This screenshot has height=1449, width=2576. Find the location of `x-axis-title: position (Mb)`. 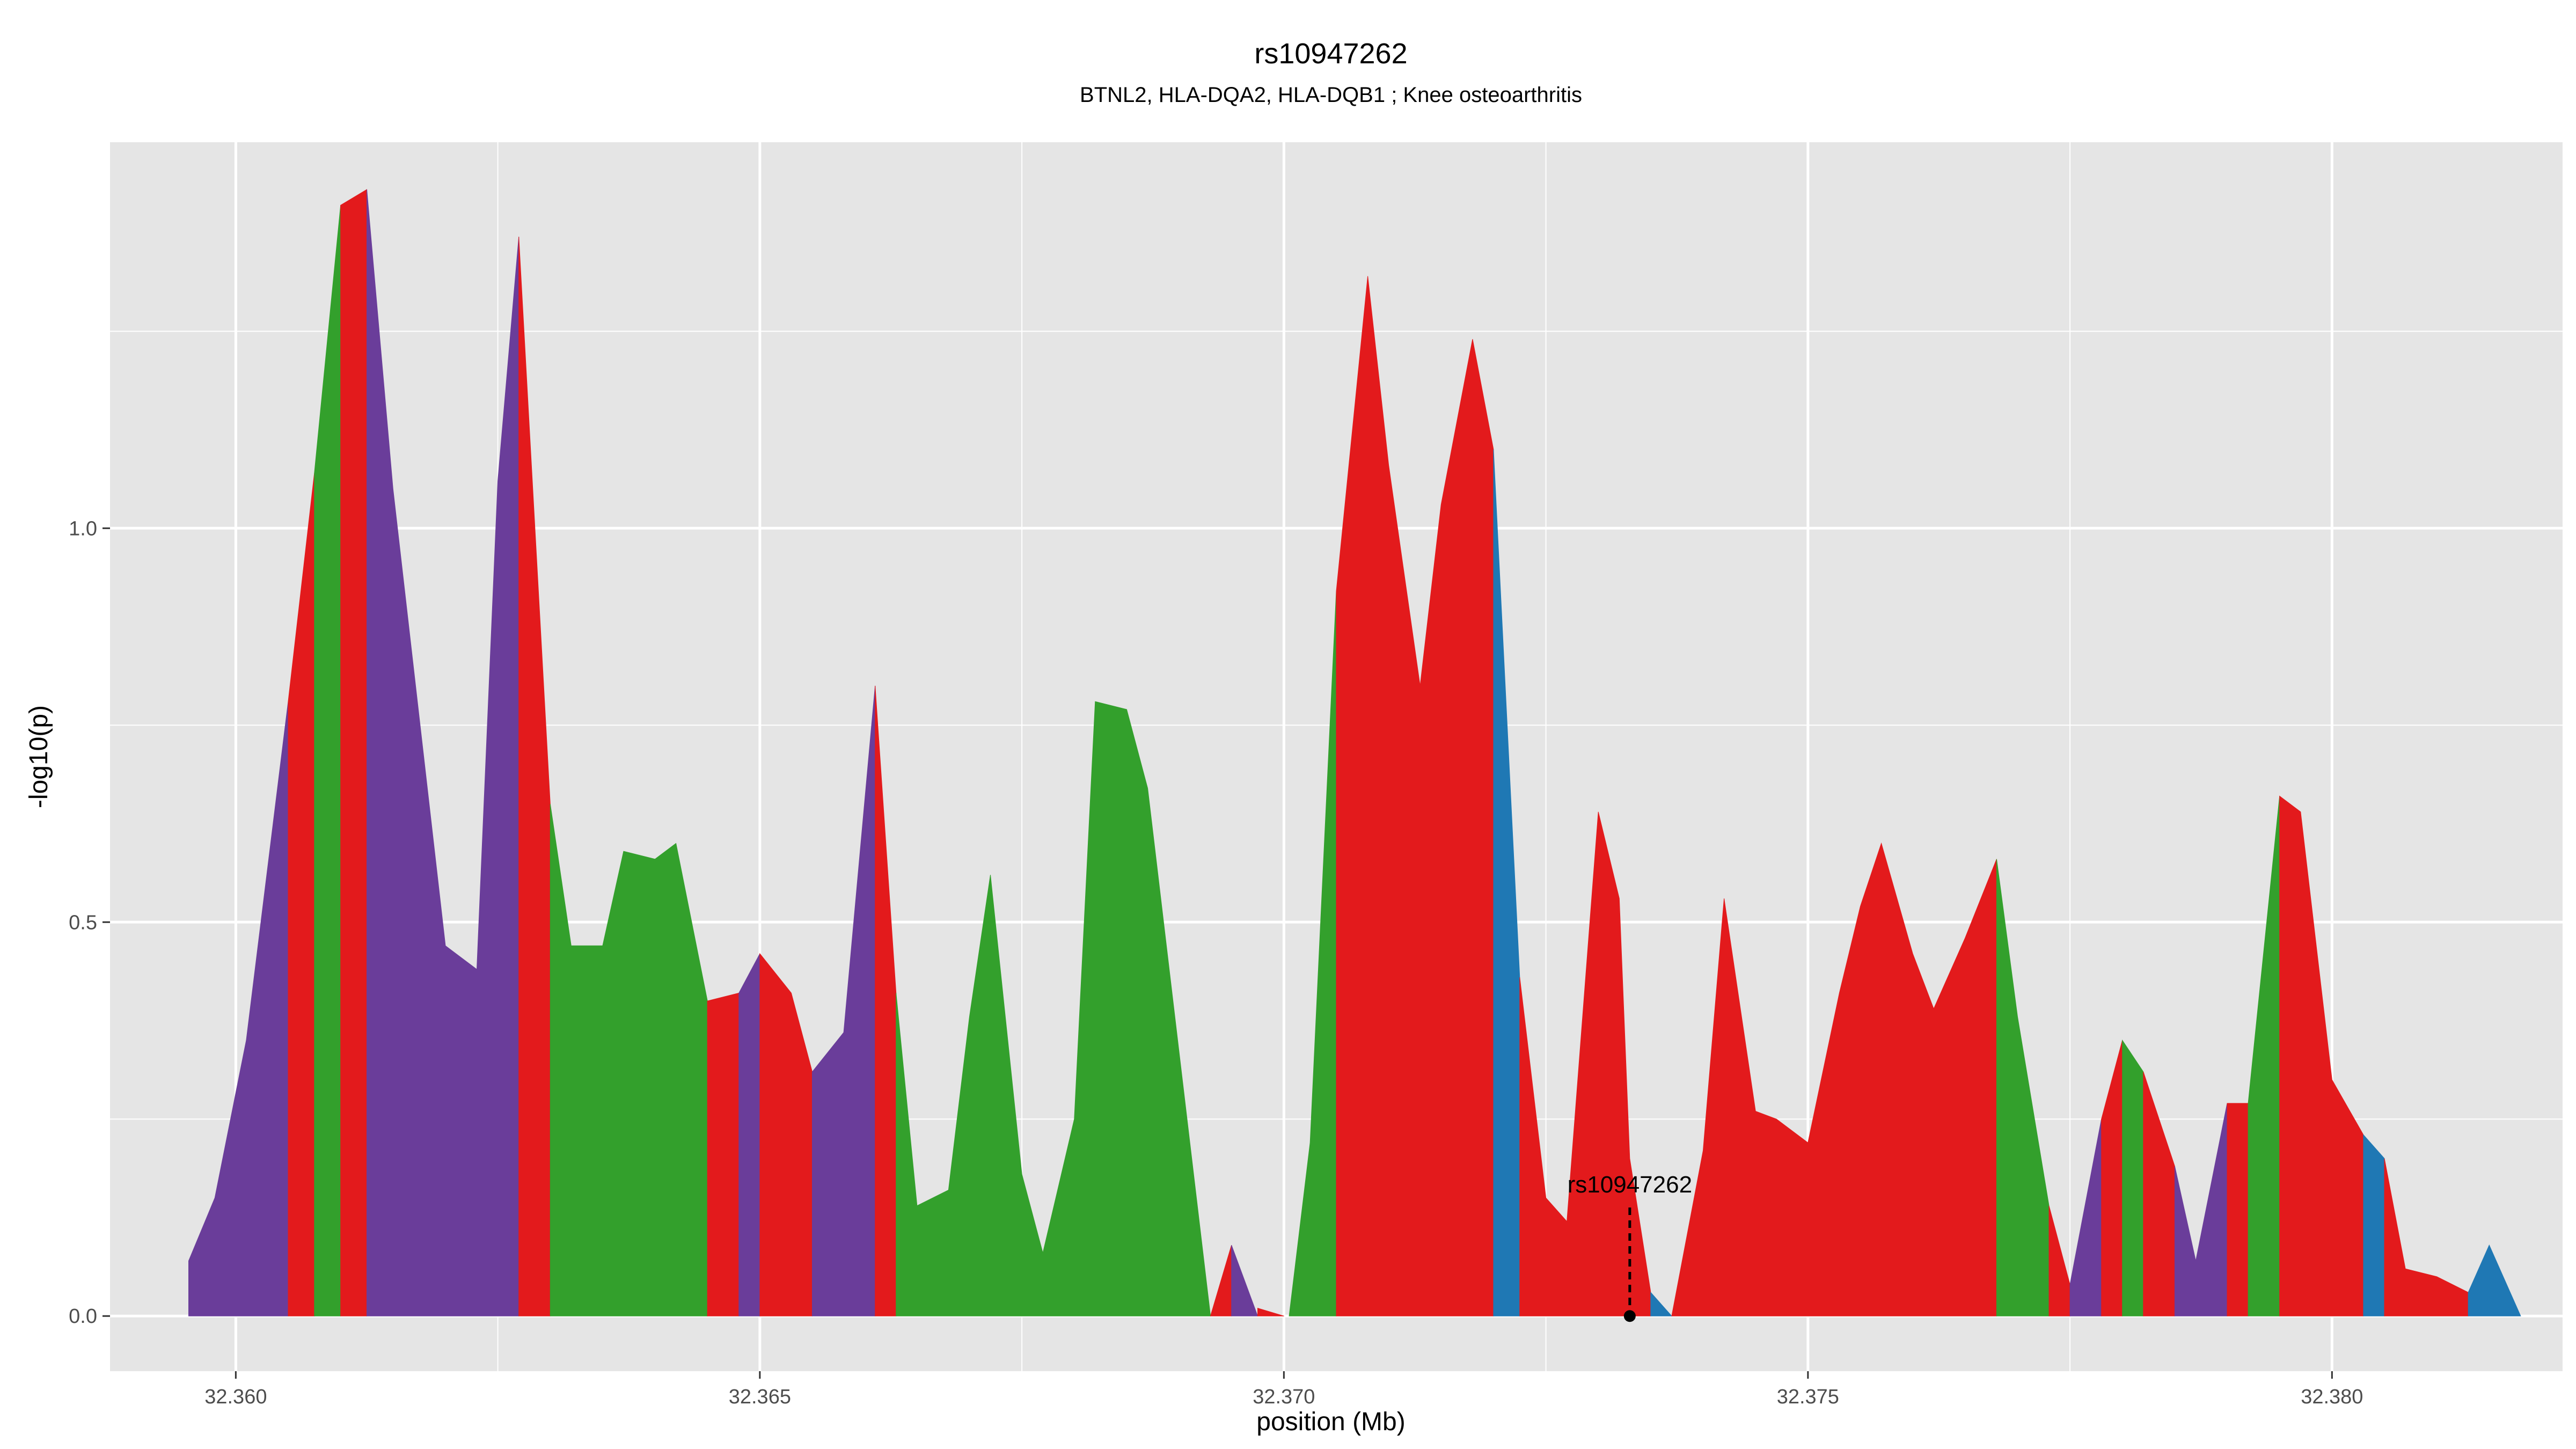

x-axis-title: position (Mb) is located at coordinates (1330, 1422).